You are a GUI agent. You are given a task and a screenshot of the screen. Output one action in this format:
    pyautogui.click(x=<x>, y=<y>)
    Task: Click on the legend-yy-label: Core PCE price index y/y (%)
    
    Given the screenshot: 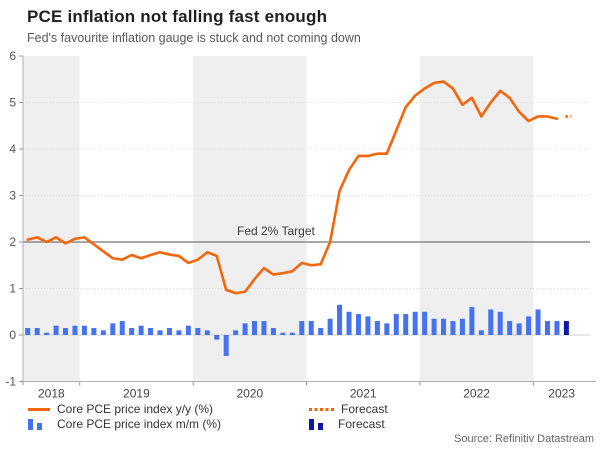 What is the action you would take?
    pyautogui.click(x=135, y=409)
    